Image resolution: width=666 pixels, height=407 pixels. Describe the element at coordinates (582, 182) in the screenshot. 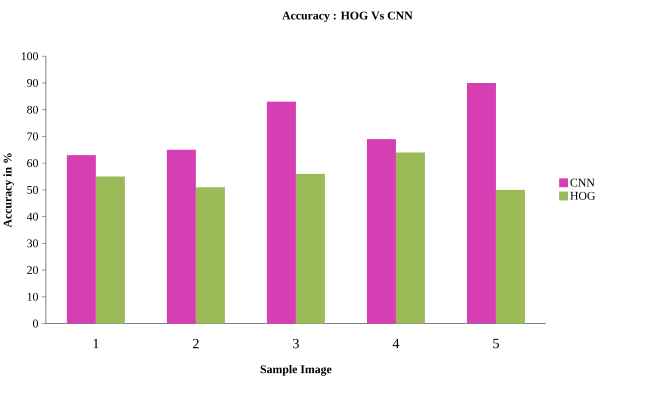

I see `legend-label: CNN` at that location.